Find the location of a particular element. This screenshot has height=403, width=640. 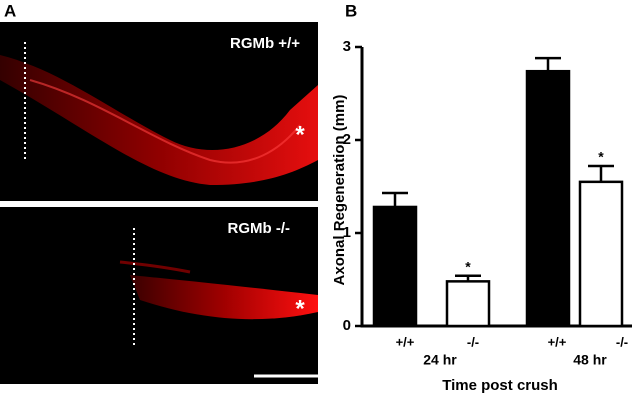

panel-label: B is located at coordinates (351, 10).